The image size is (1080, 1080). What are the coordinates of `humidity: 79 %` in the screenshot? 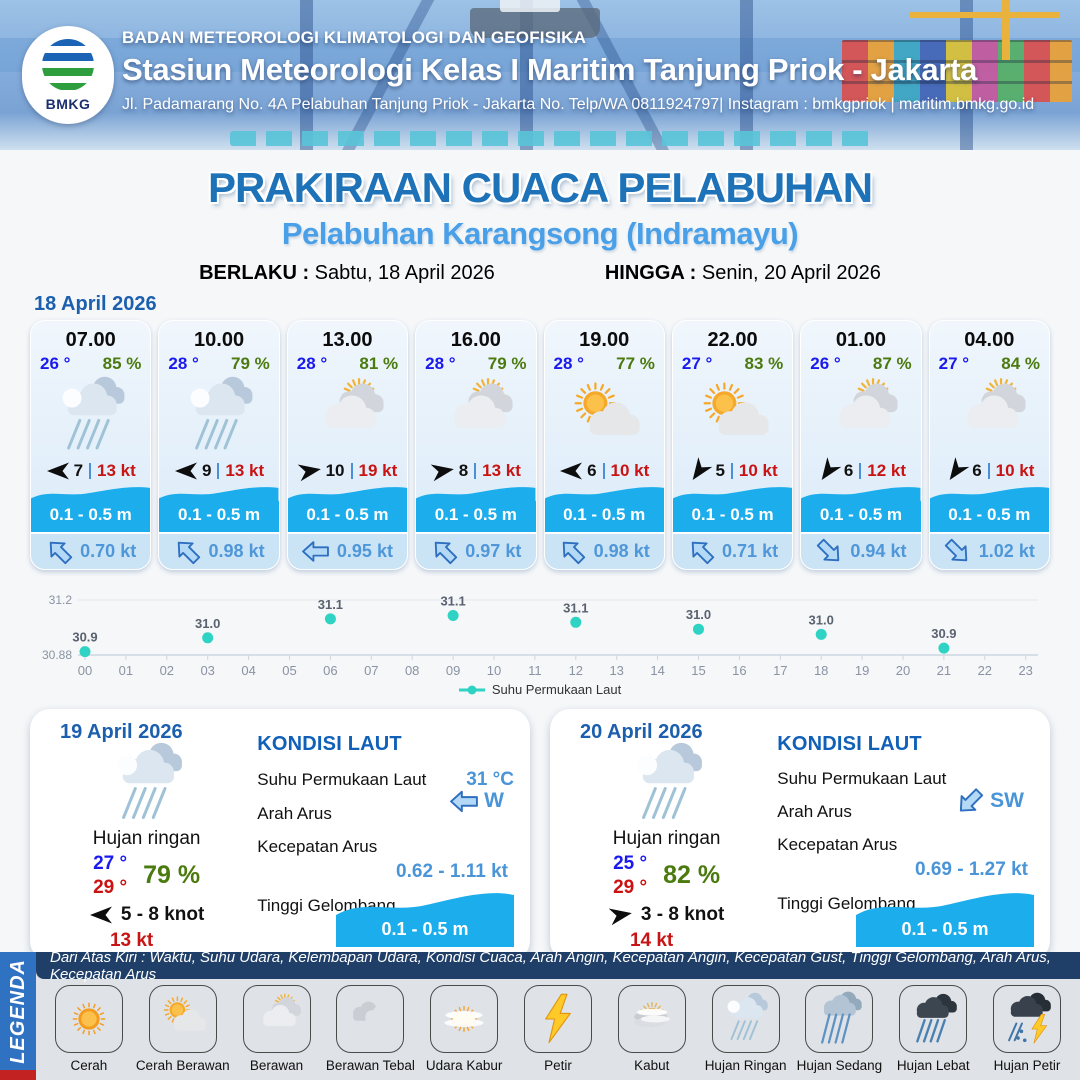 It's located at (507, 363).